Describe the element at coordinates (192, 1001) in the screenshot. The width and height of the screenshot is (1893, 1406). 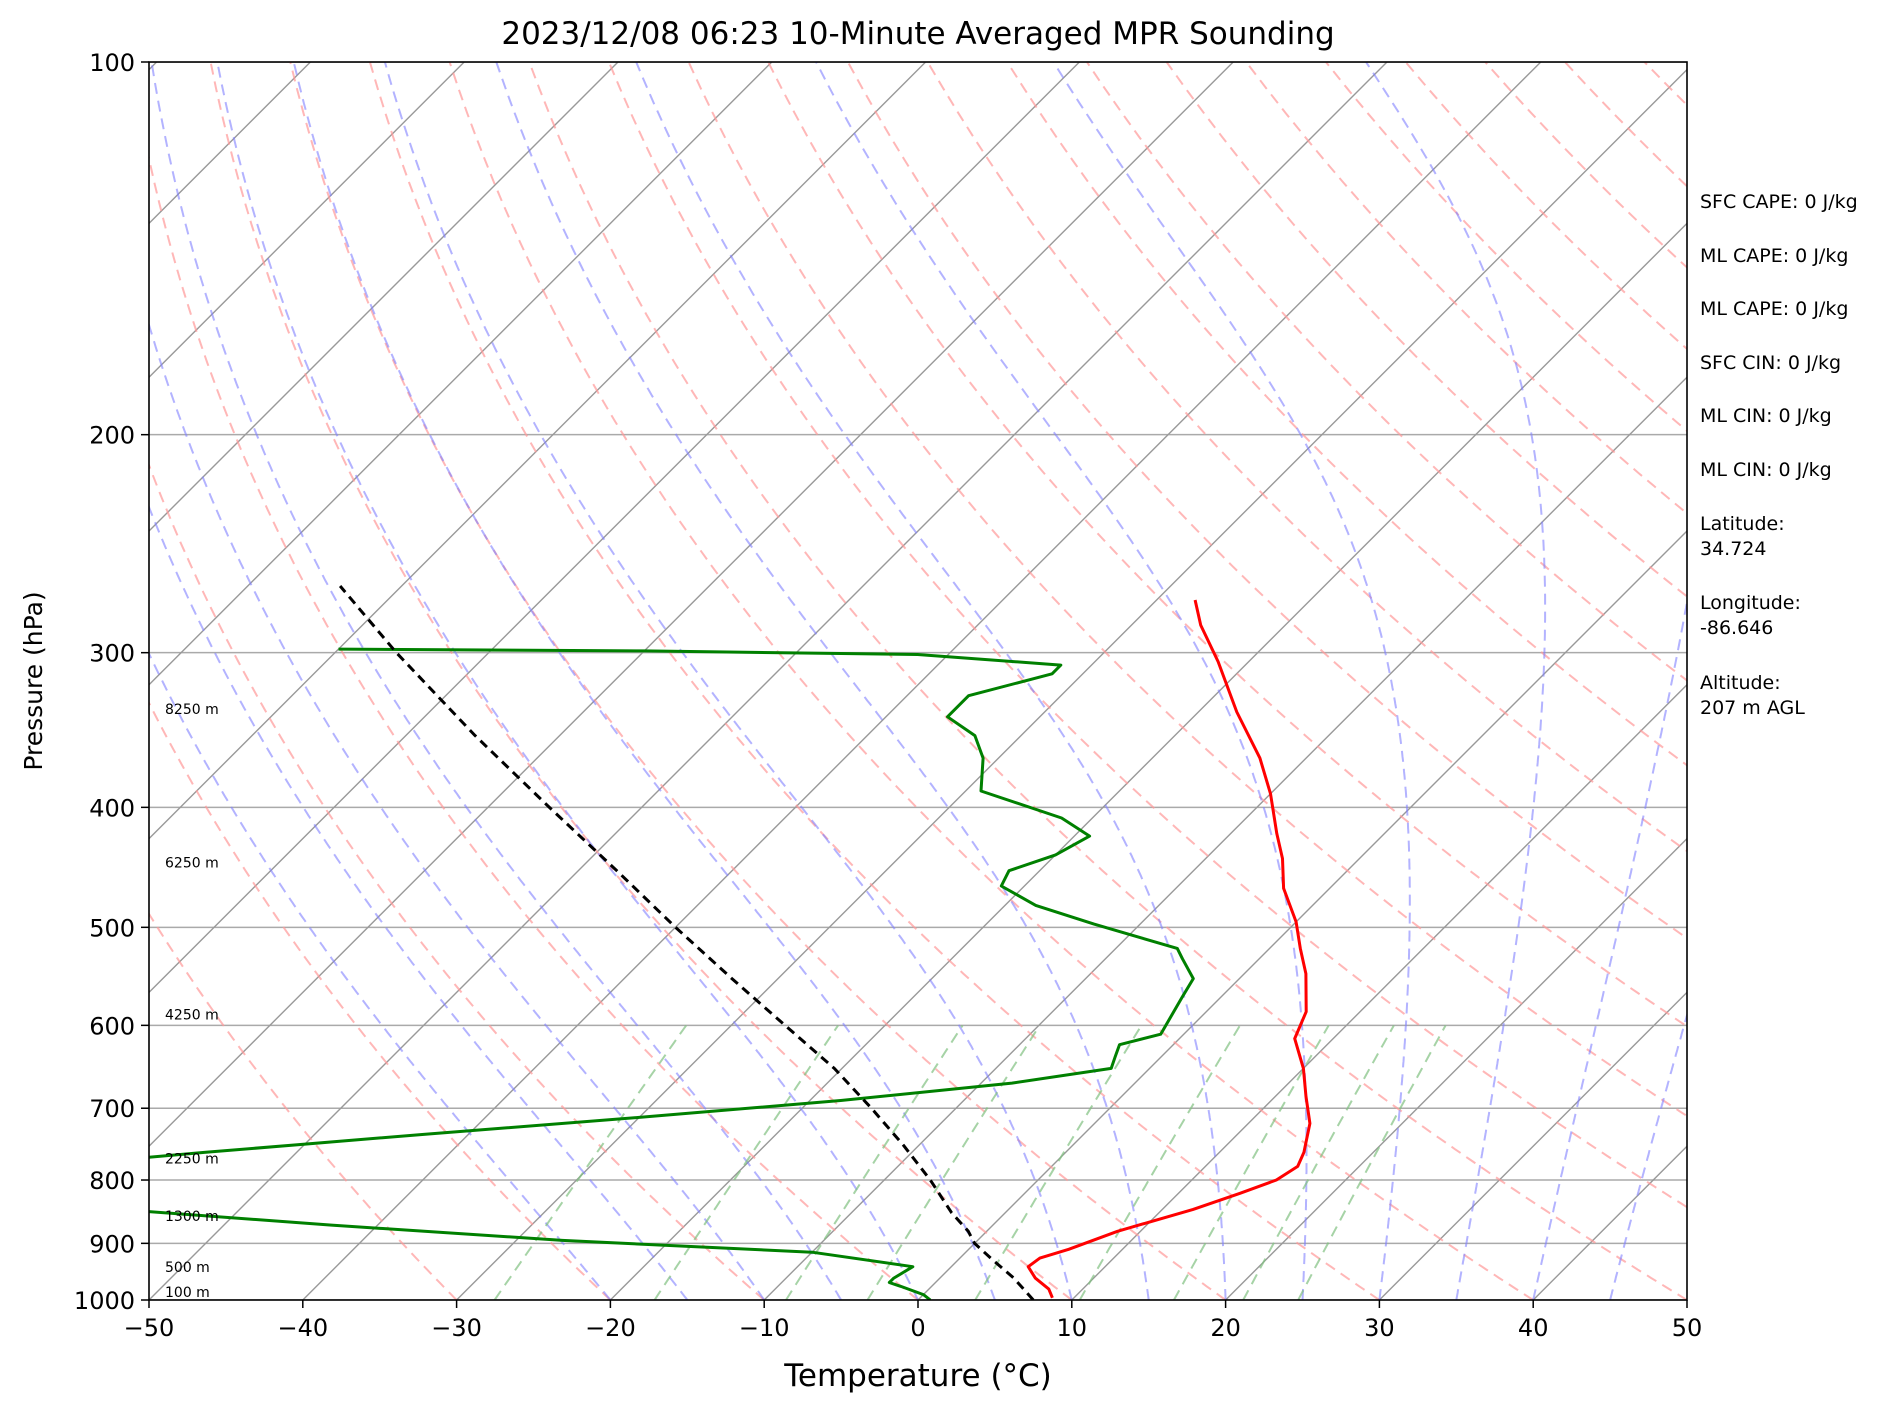
I see `height-labels: 100 m 500 m 1300 m 2250 m 4250 m 6250 m 8250 m` at that location.